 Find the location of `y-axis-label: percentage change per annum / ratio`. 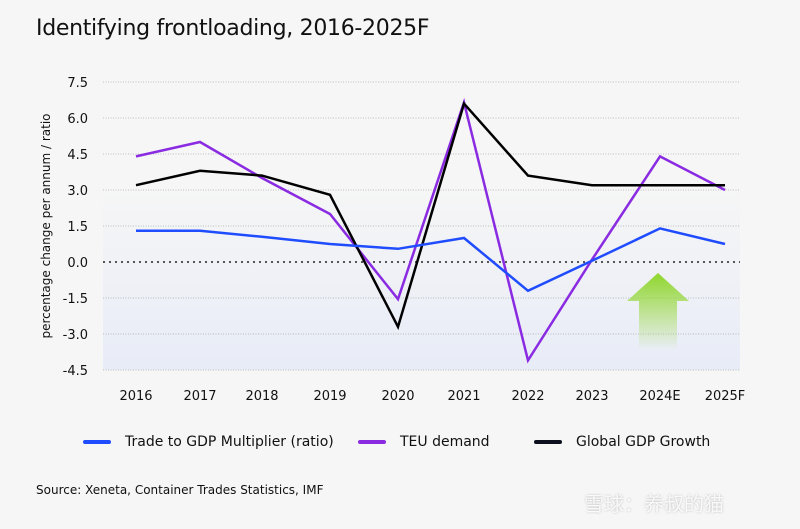

y-axis-label: percentage change per annum / ratio is located at coordinates (46, 225).